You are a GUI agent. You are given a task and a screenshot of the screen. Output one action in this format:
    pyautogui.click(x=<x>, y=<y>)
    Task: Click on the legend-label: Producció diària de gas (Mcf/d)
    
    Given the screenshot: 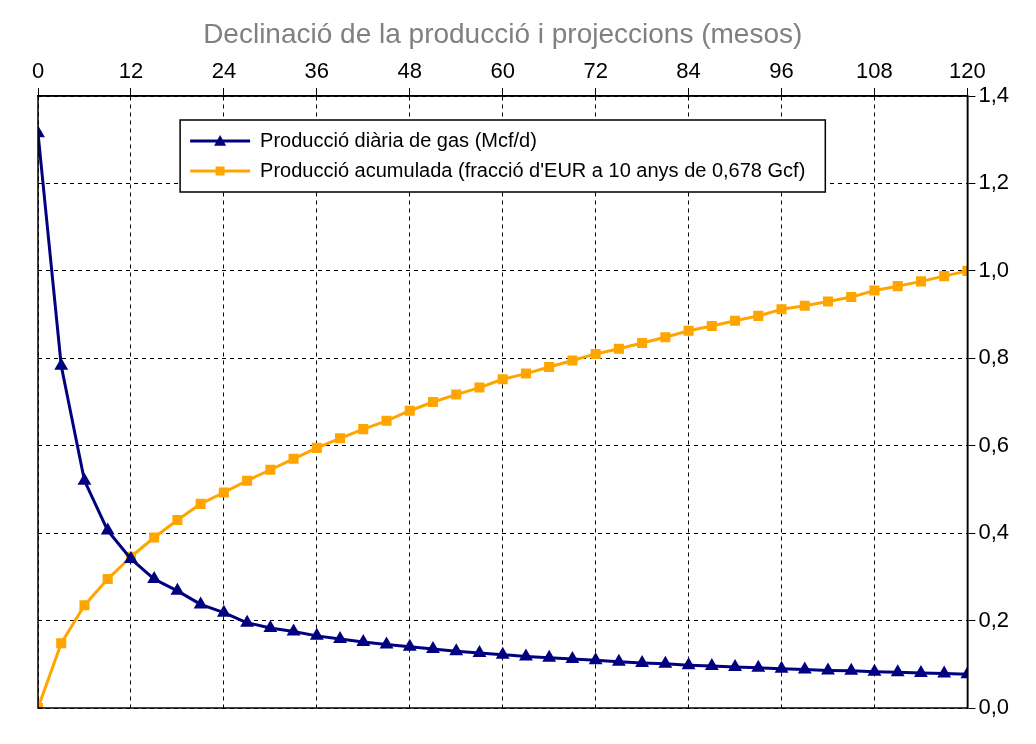 What is the action you would take?
    pyautogui.click(x=398, y=139)
    